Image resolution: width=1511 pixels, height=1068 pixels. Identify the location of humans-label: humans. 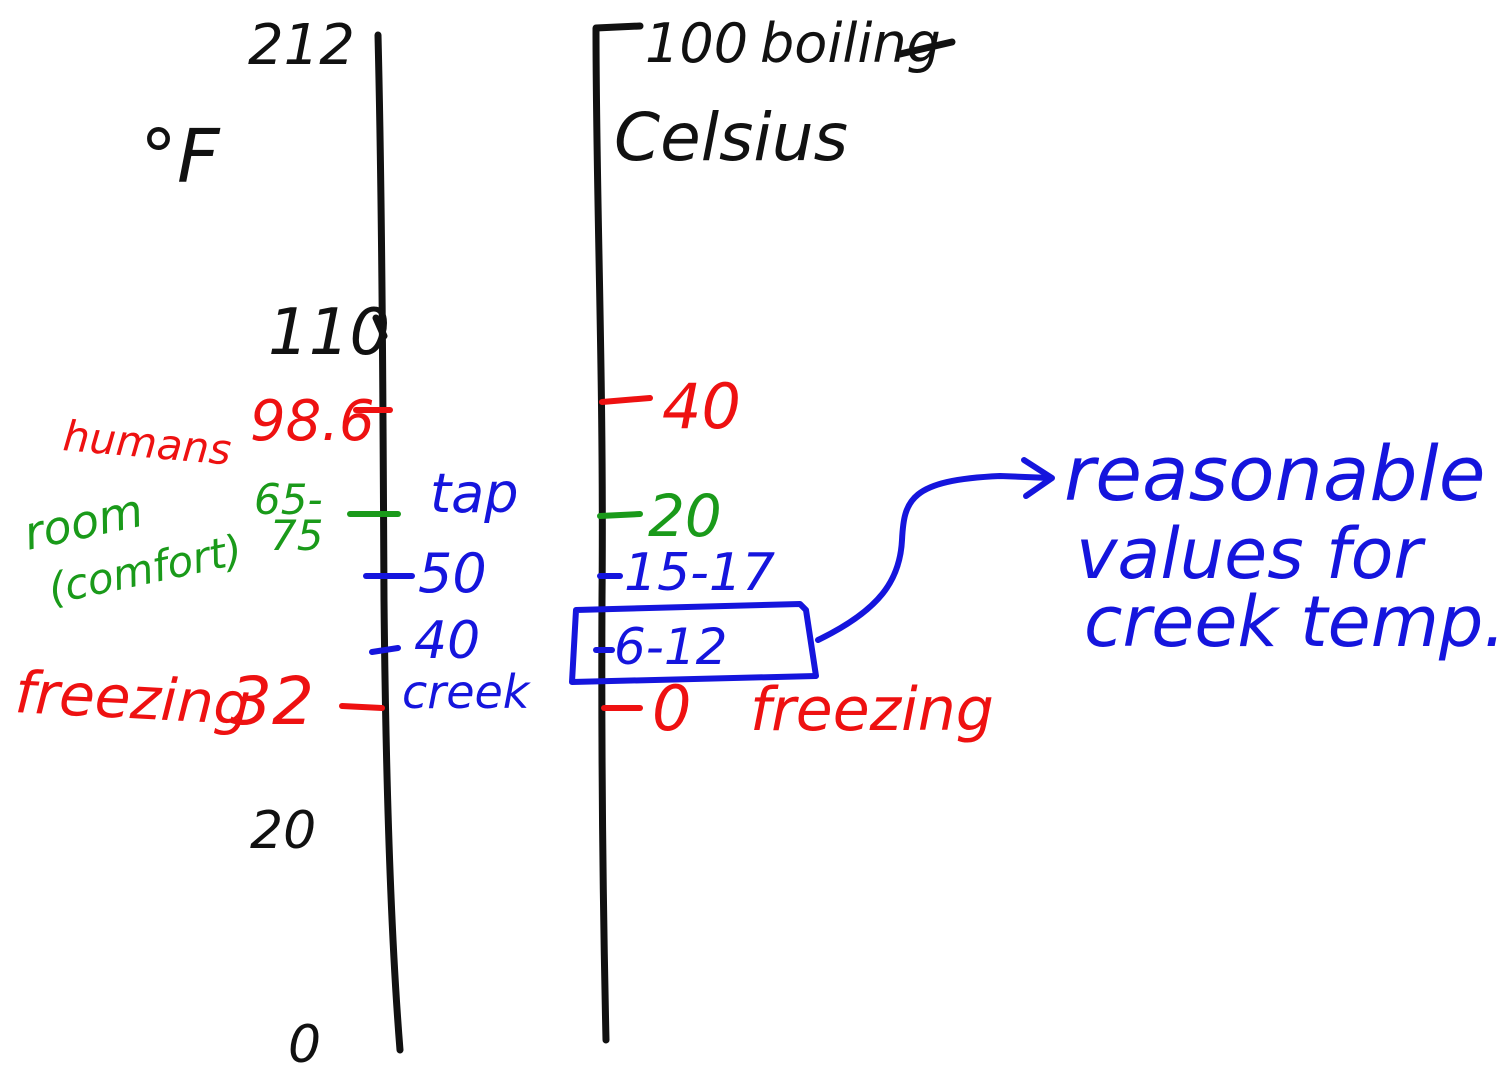
(147, 442).